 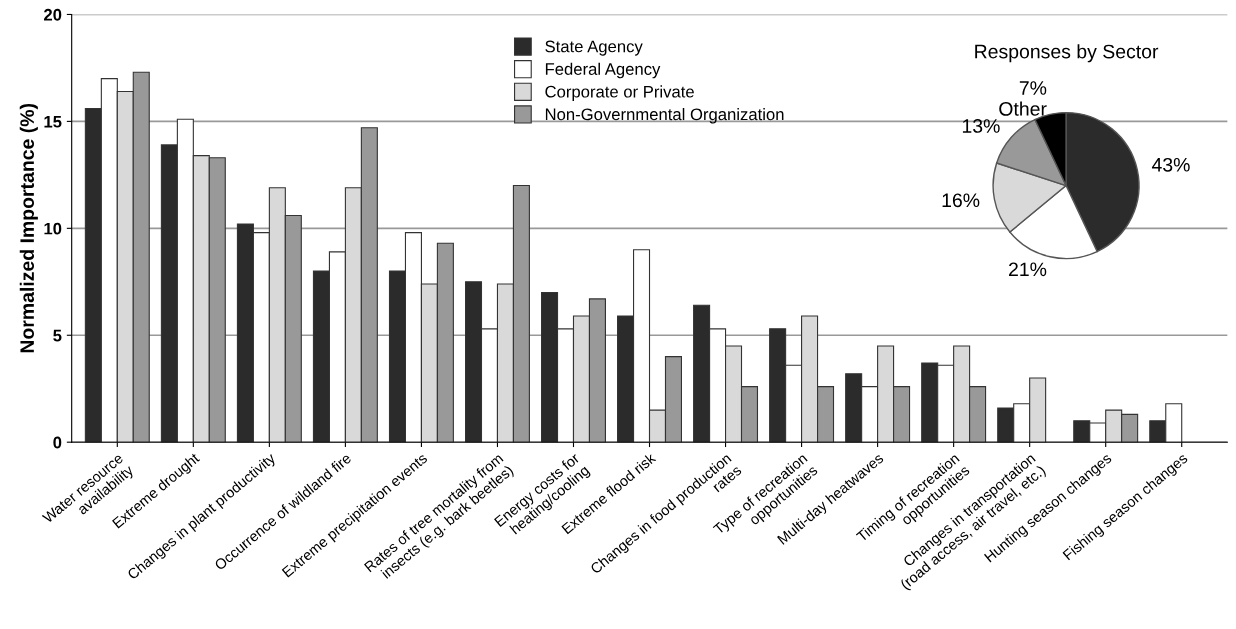 What do you see at coordinates (53, 121) in the screenshot?
I see `y-tick-label: 15` at bounding box center [53, 121].